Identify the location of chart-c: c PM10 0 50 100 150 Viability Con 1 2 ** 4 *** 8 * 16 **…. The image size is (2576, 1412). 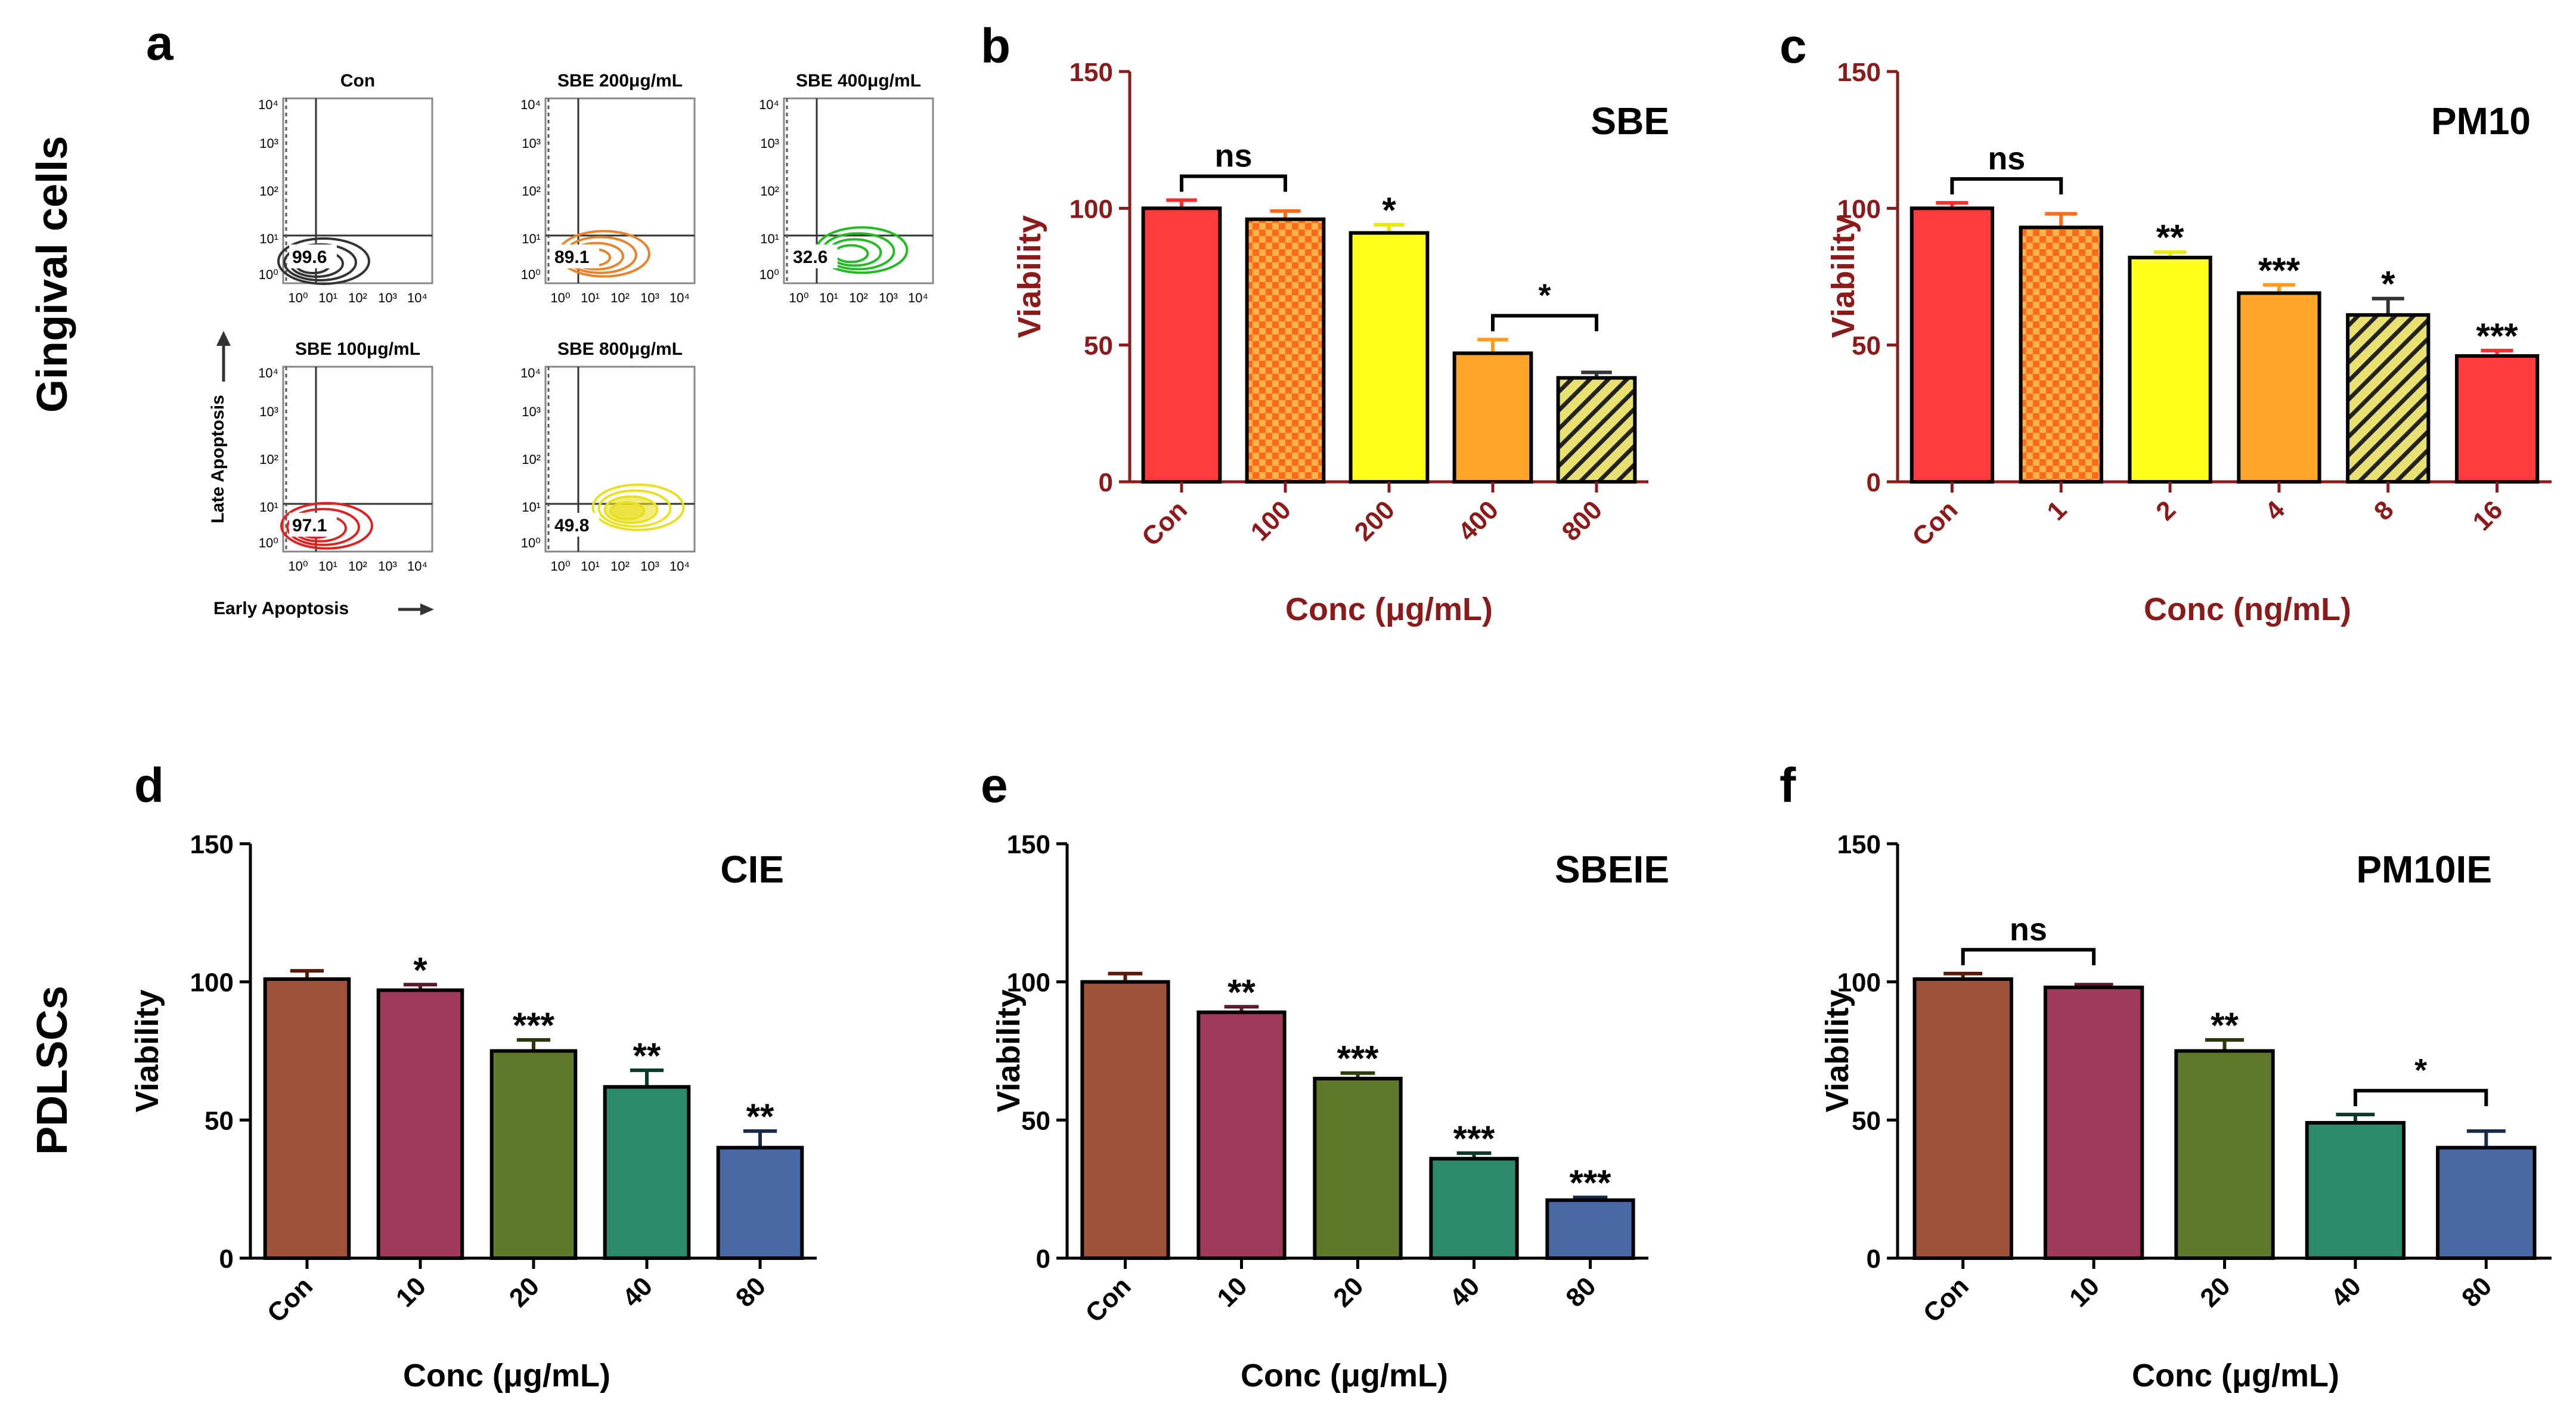
(2166, 323).